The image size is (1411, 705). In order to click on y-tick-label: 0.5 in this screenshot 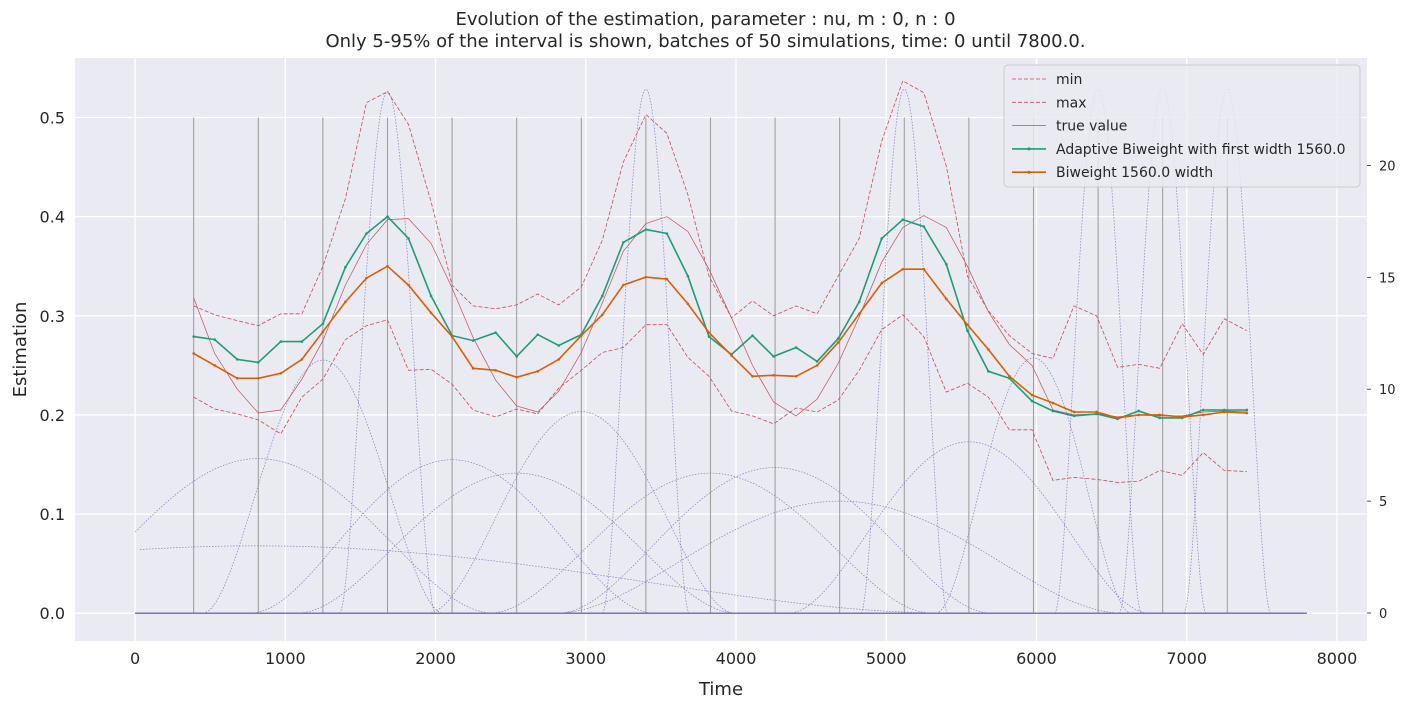, I will do `click(52, 117)`.